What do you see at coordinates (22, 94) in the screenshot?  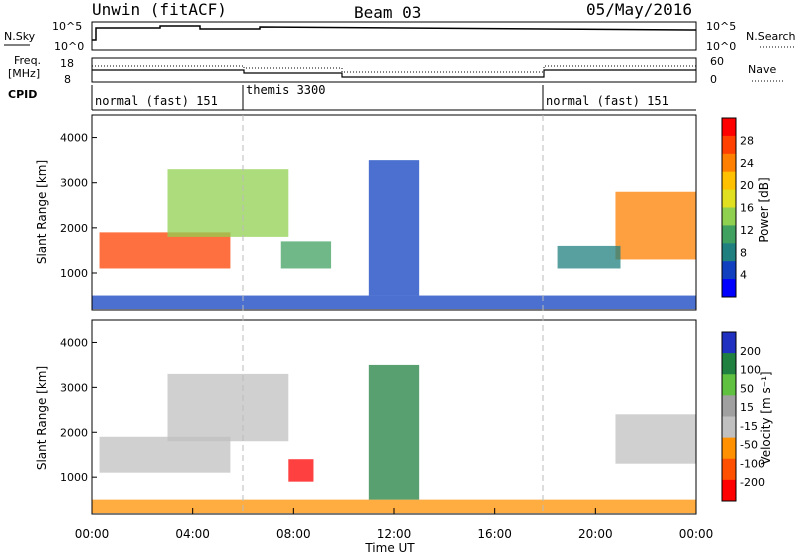 I see `cpid-label: CPID` at bounding box center [22, 94].